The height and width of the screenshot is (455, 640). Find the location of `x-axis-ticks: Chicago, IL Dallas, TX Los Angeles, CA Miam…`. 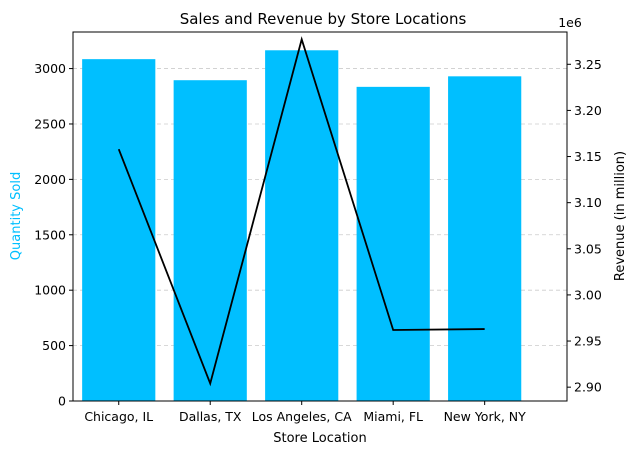

x-axis-ticks: Chicago, IL Dallas, TX Los Angeles, CA Miam… is located at coordinates (305, 412).